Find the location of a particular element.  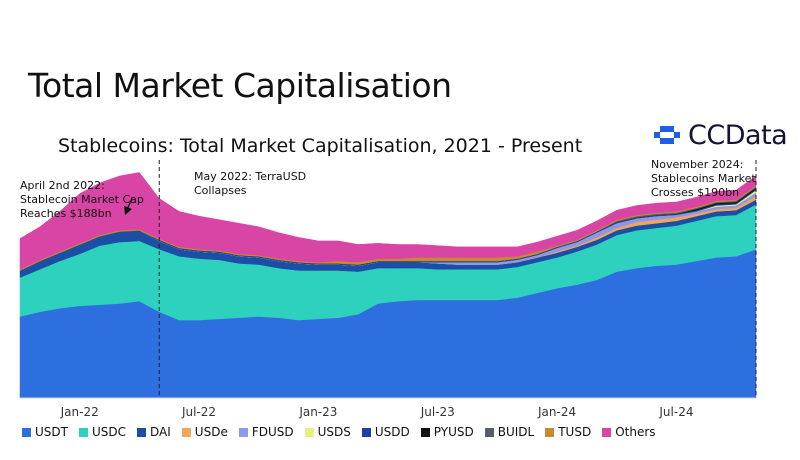

legend-item-usde: USDe is located at coordinates (204, 432).